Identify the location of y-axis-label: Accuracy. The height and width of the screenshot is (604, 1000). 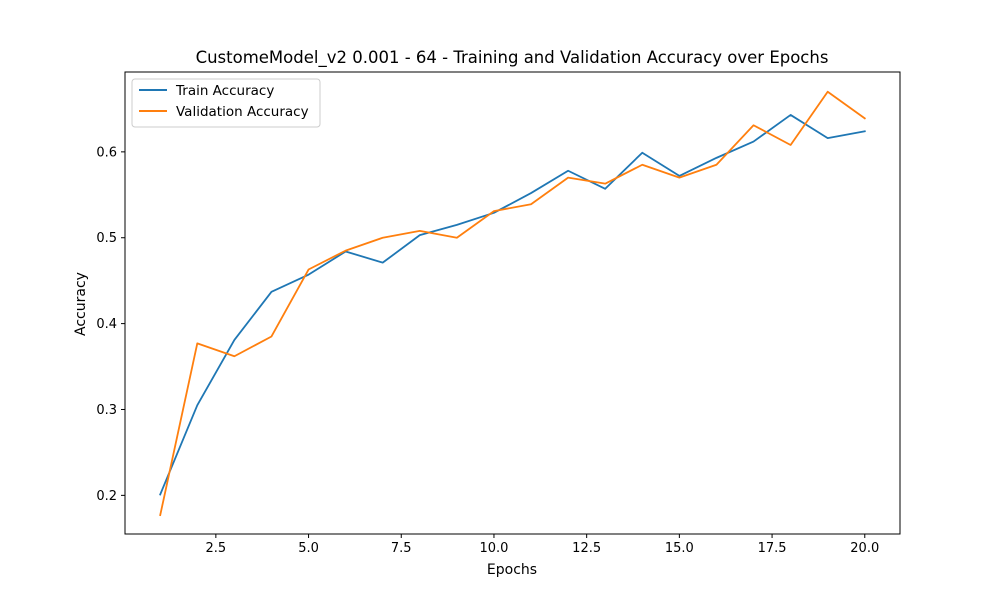
(81, 304).